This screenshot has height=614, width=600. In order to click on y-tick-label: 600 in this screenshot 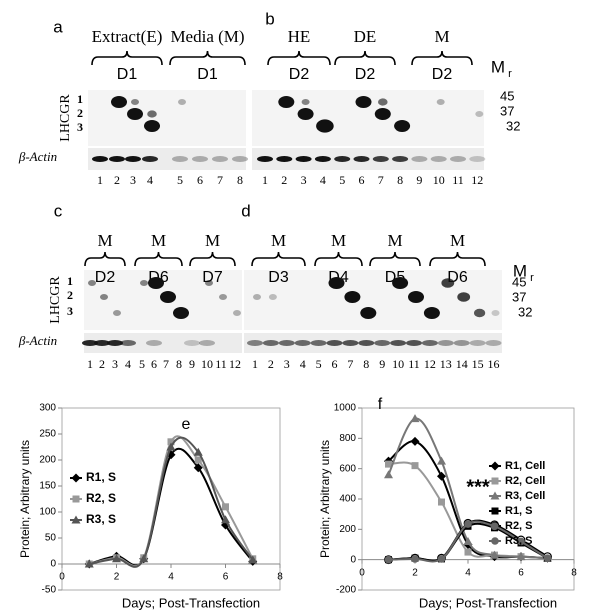, I will do `click(347, 468)`.